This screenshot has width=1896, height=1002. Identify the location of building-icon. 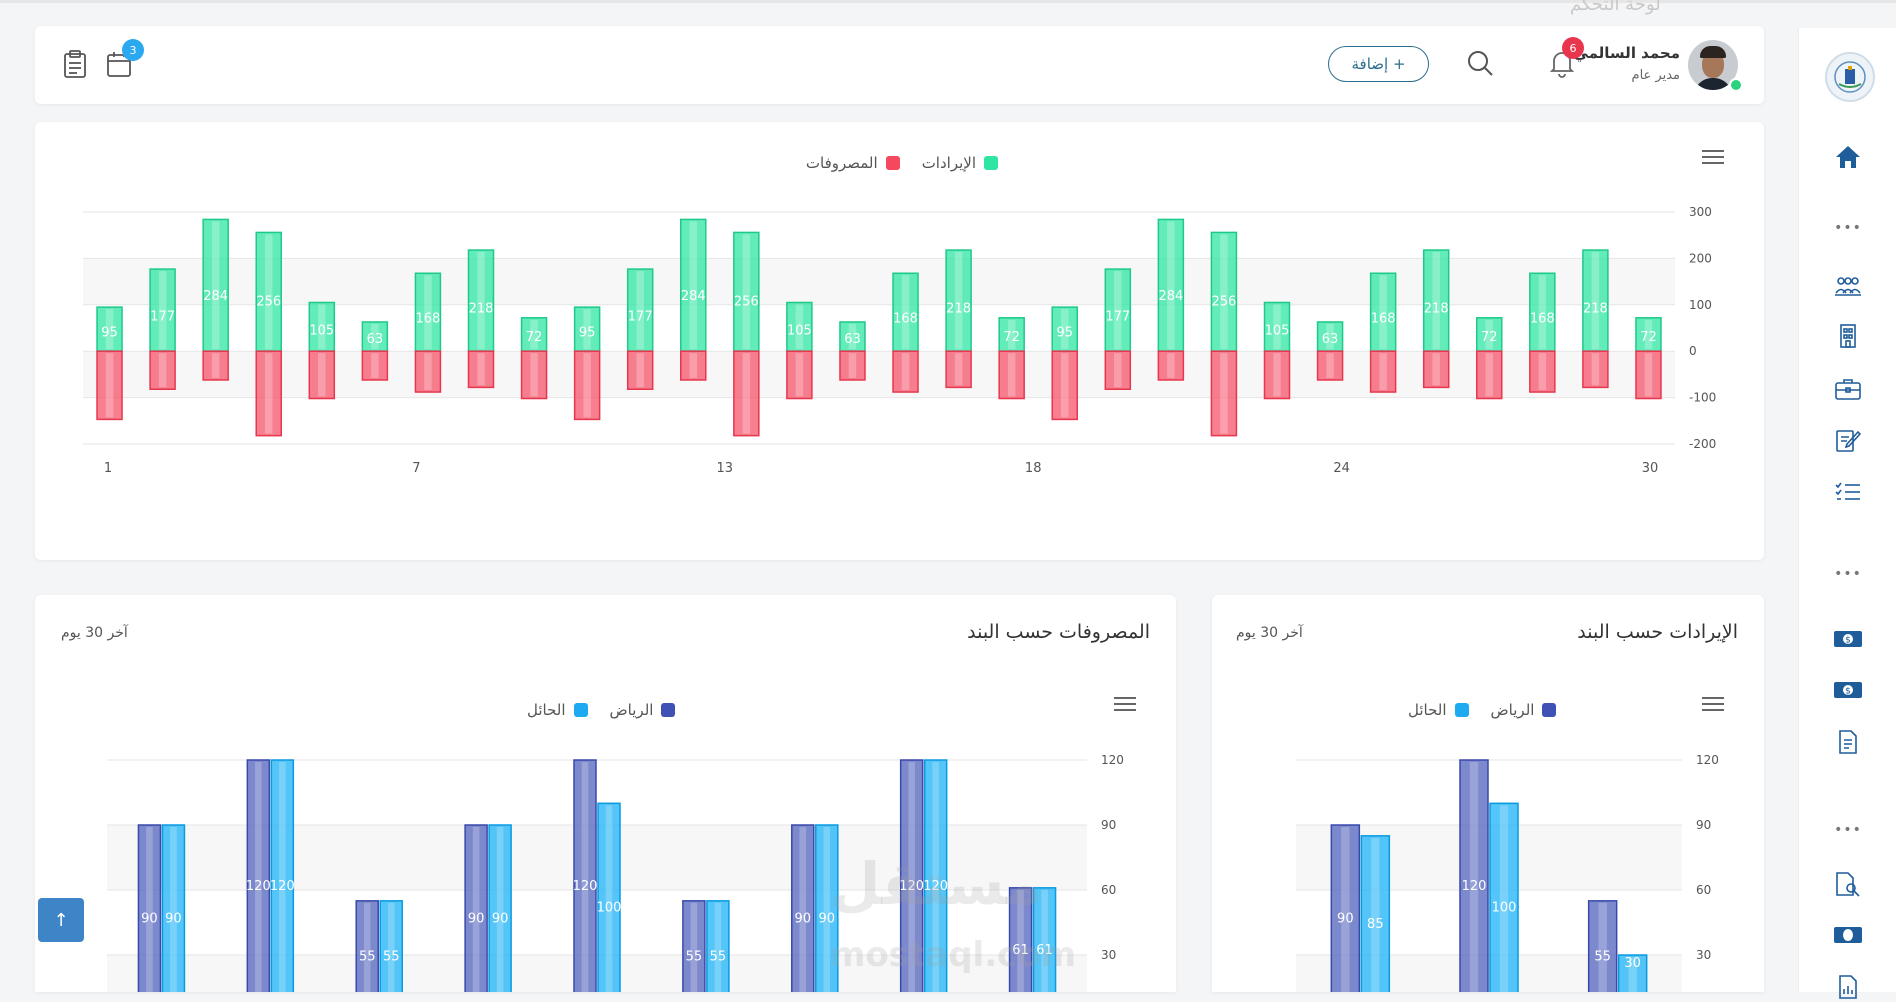
(1848, 336).